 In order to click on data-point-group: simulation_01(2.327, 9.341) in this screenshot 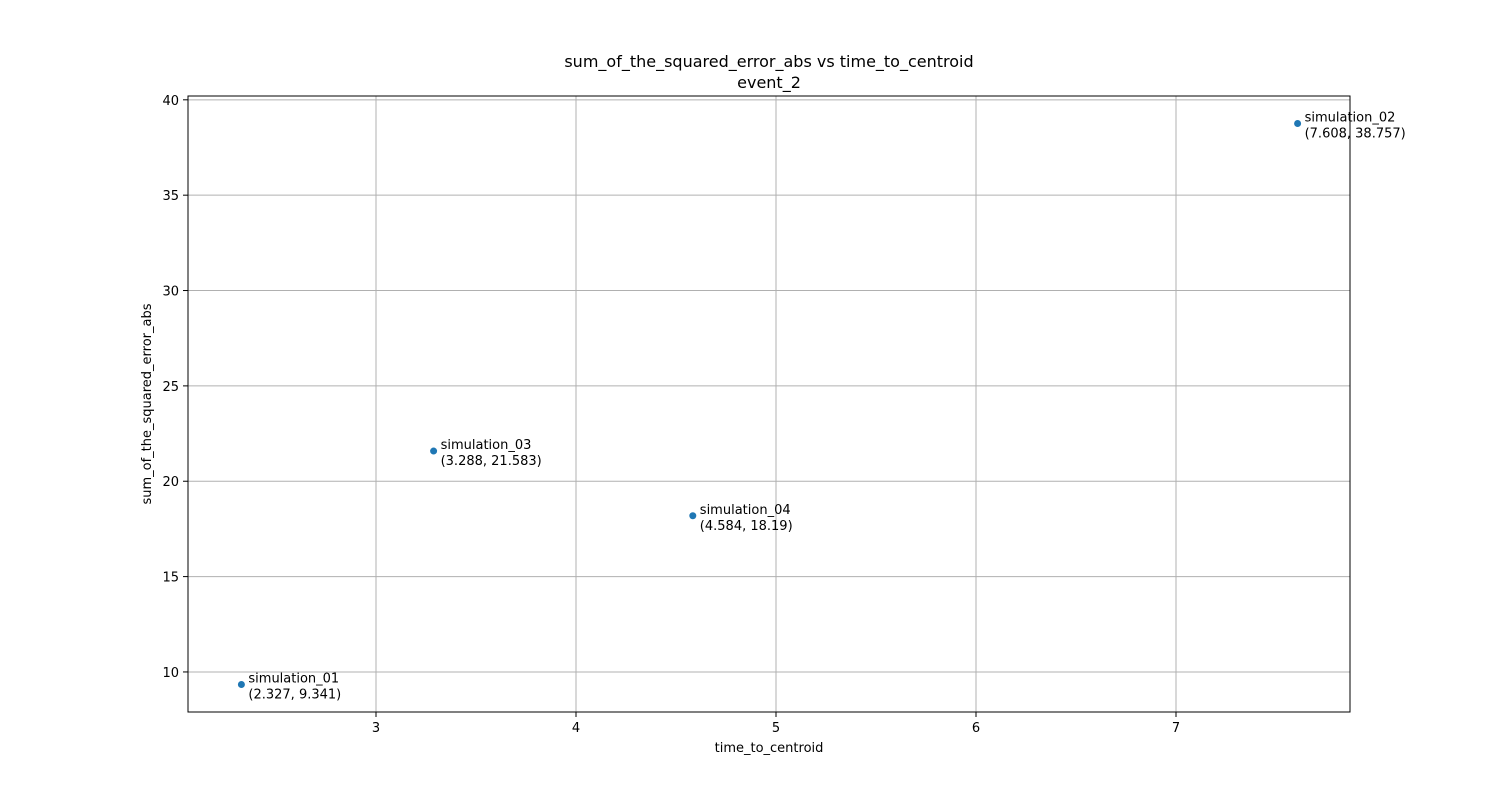, I will do `click(289, 687)`.